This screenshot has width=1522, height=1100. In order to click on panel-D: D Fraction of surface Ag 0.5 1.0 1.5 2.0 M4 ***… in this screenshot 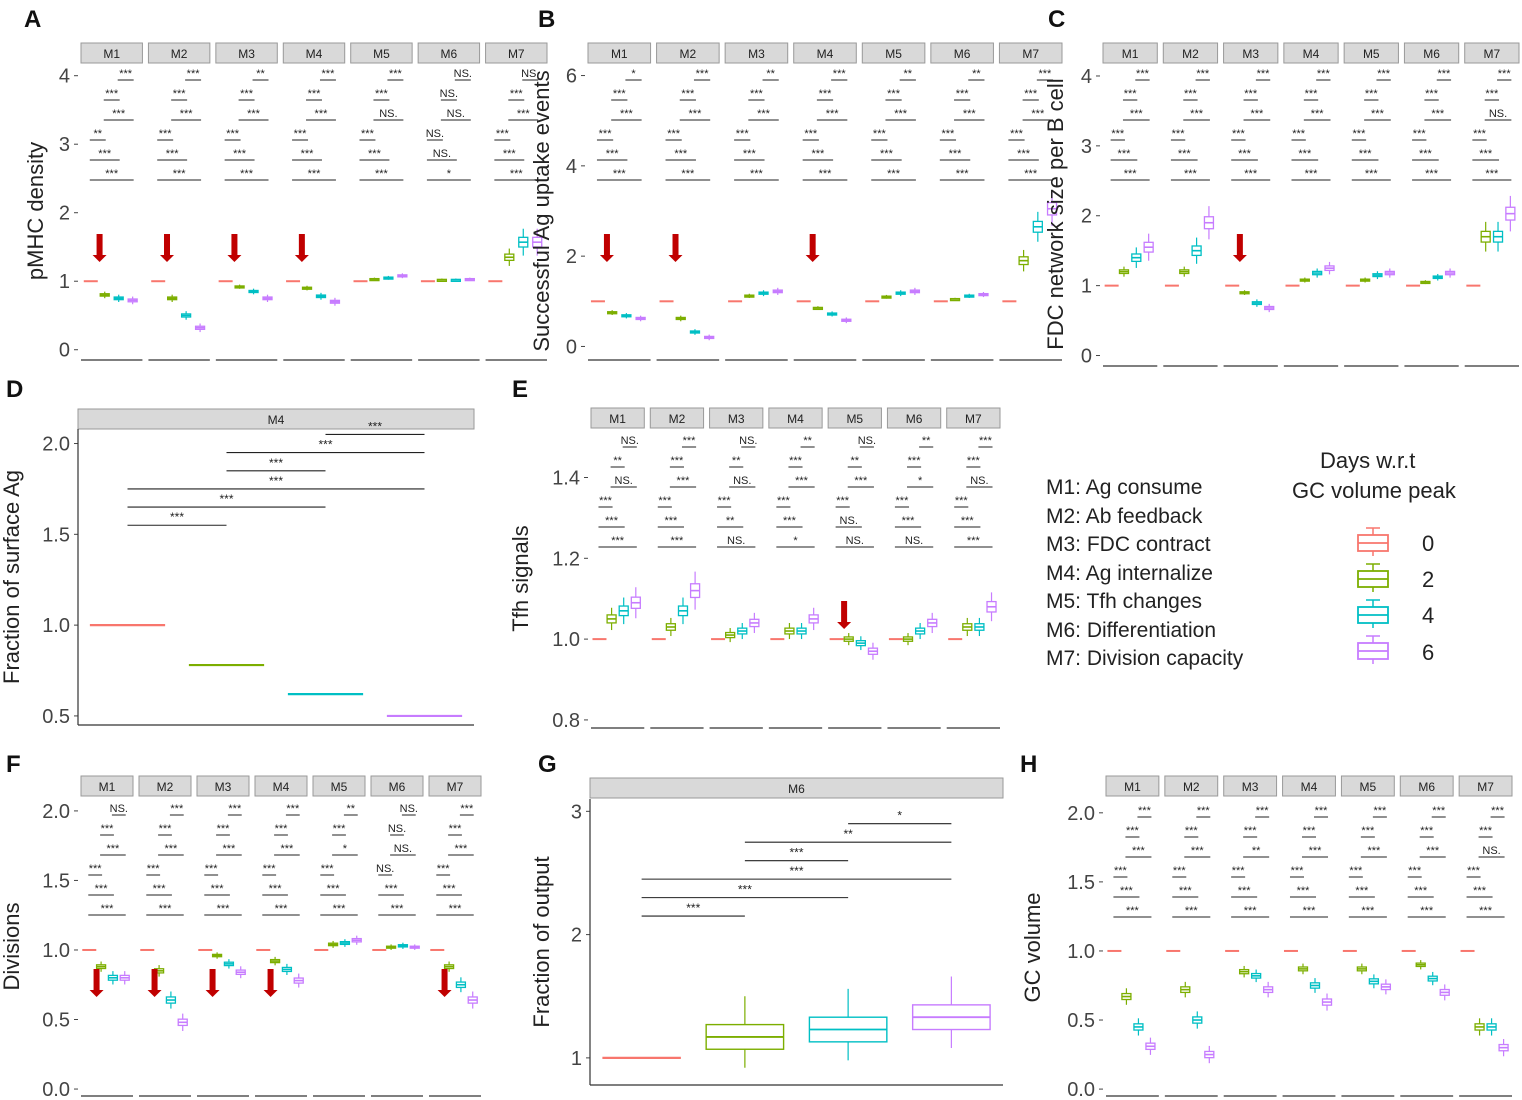, I will do `click(237, 552)`.